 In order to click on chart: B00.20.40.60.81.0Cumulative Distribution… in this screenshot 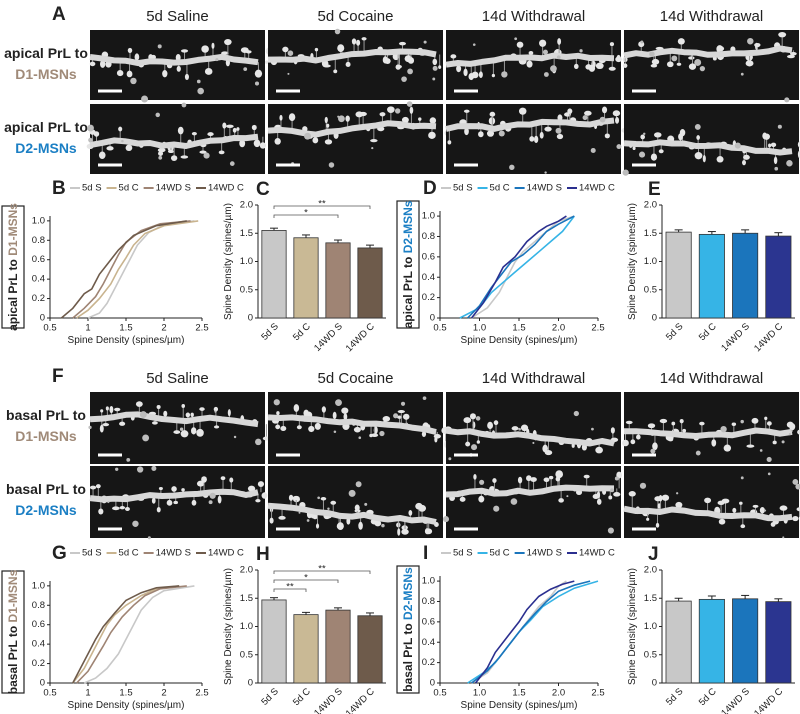, I will do `click(122, 262)`.